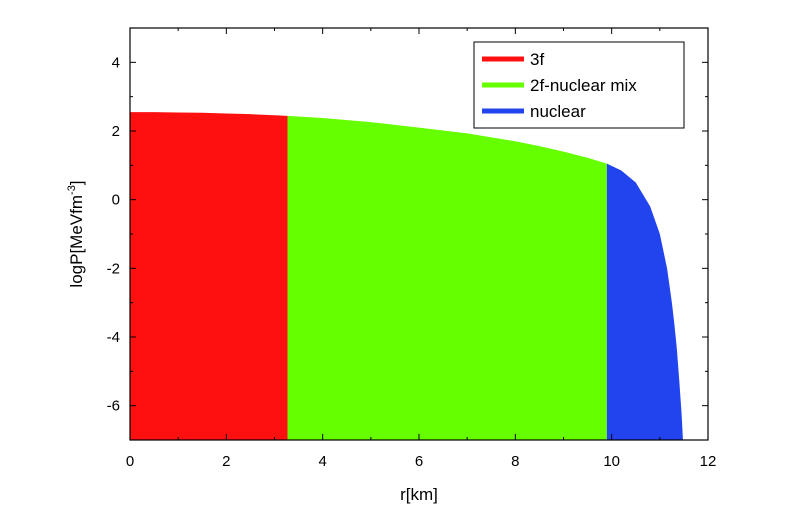 The image size is (795, 519). What do you see at coordinates (558, 111) in the screenshot?
I see `legend-label-2: nuclear` at bounding box center [558, 111].